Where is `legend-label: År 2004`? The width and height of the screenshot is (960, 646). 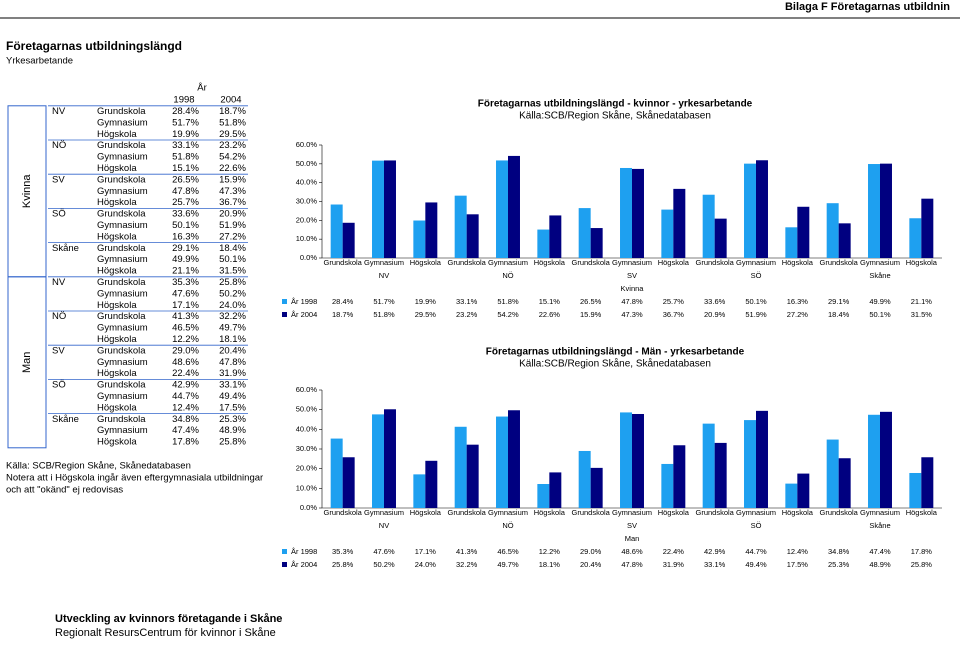
legend-label: År 2004 is located at coordinates (304, 564).